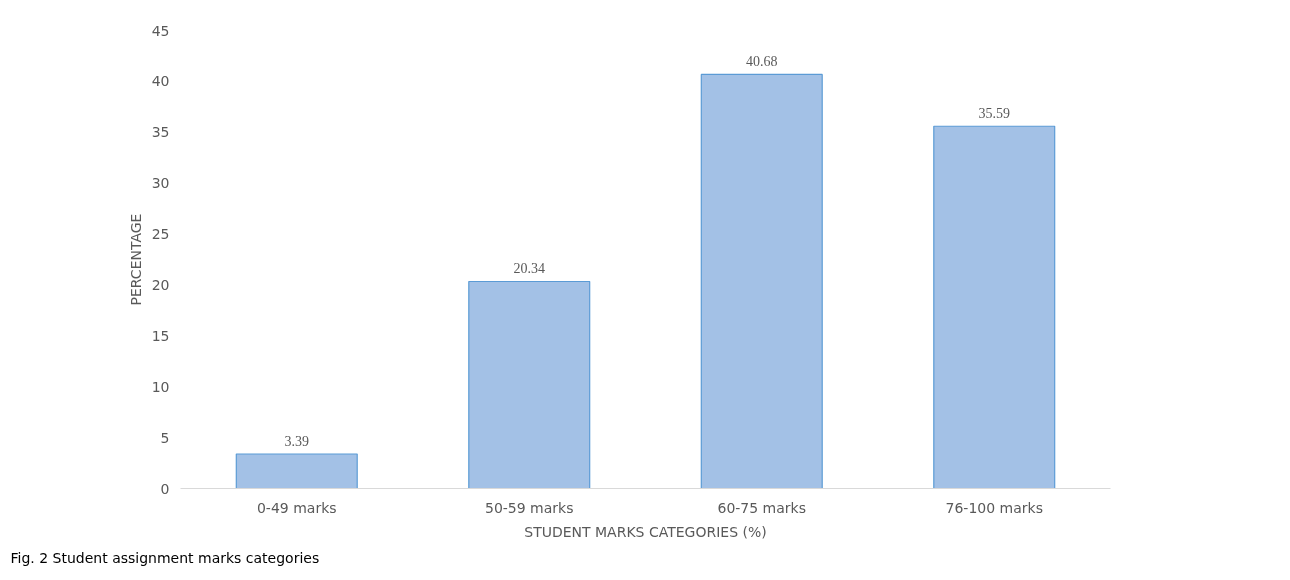  I want to click on data-label: 3.39, so click(296, 441).